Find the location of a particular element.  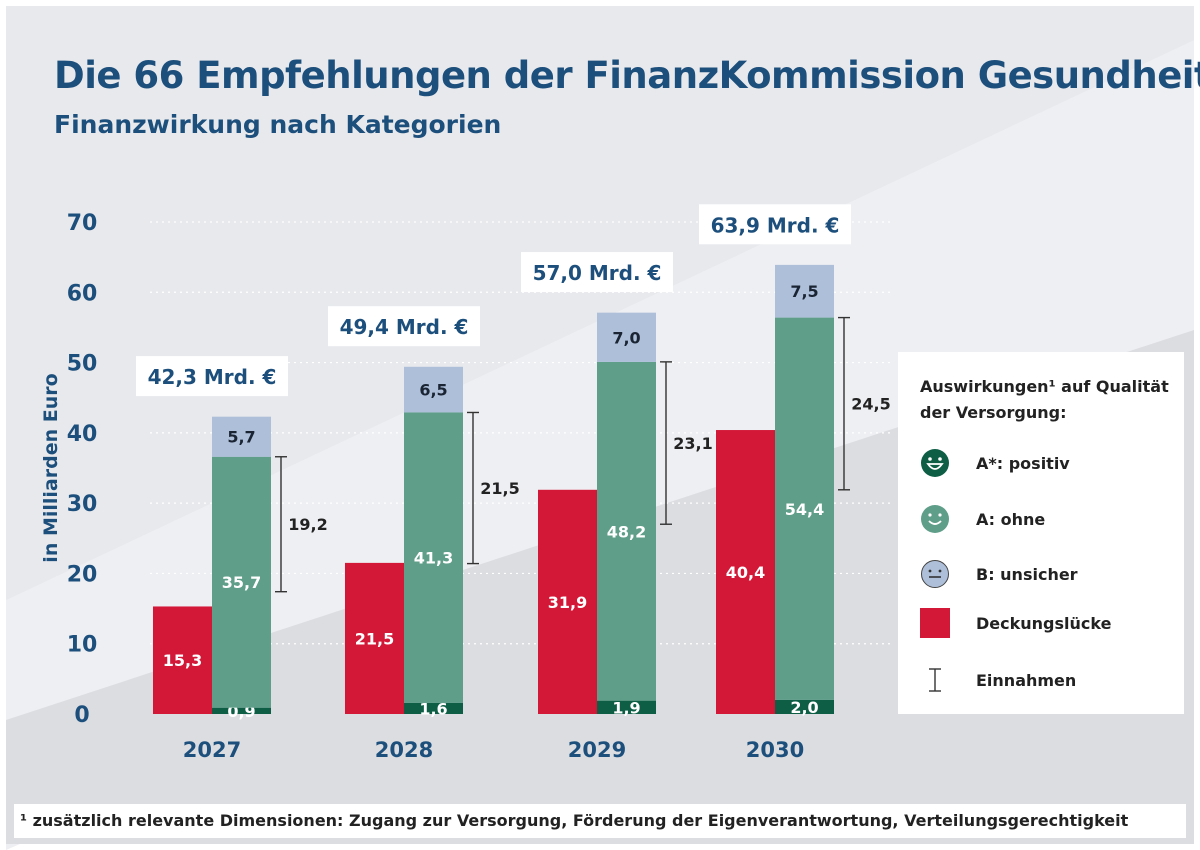

bar-ohne-label: 48,2 is located at coordinates (626, 531).